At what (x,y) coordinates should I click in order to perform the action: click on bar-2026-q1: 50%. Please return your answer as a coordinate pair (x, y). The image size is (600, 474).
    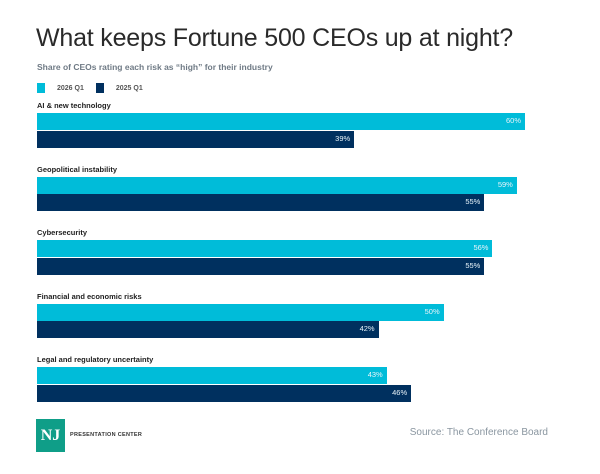
    Looking at the image, I should click on (240, 312).